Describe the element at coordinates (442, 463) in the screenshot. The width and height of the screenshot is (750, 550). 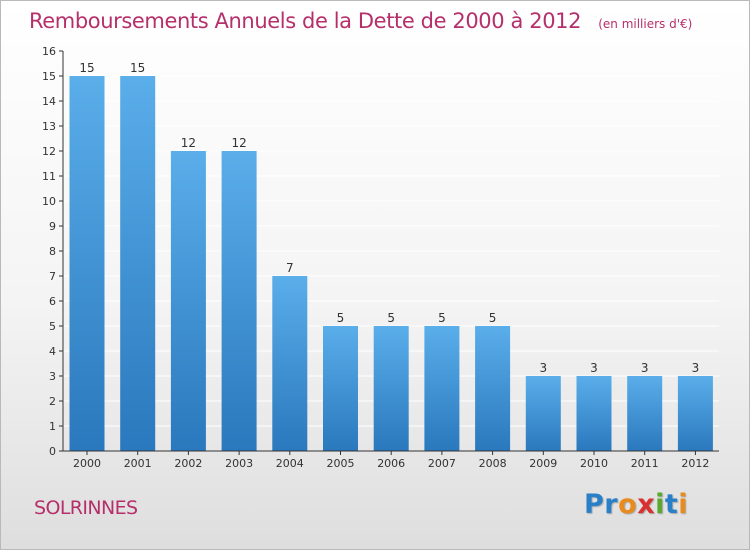
I see `x-tick-label-2007: 2007` at that location.